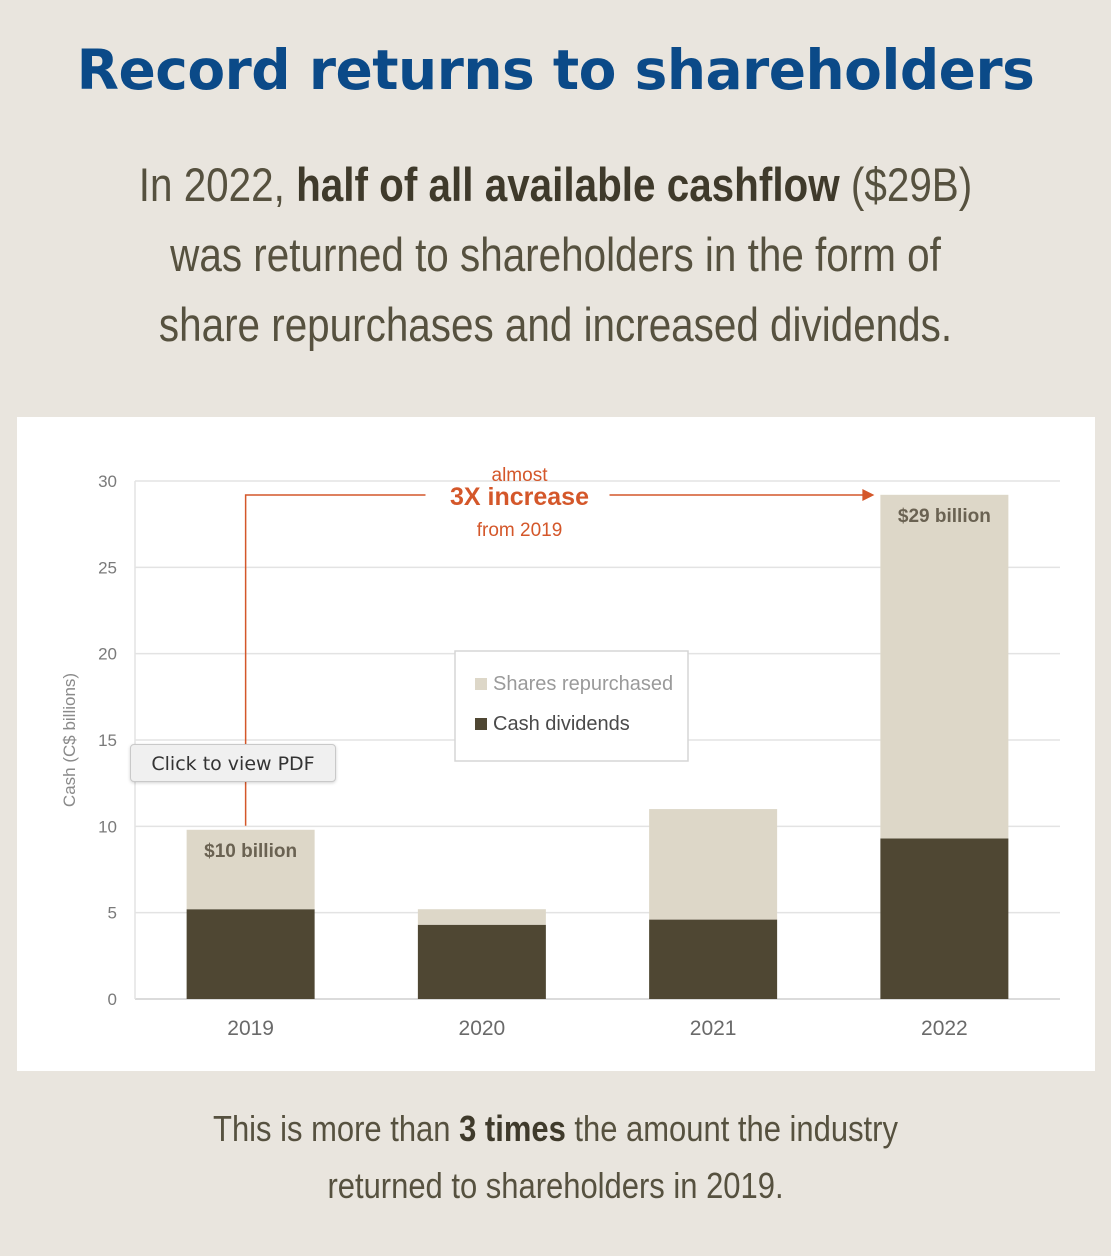 The height and width of the screenshot is (1256, 1111). What do you see at coordinates (107, 481) in the screenshot?
I see `y-tick-label: 30` at bounding box center [107, 481].